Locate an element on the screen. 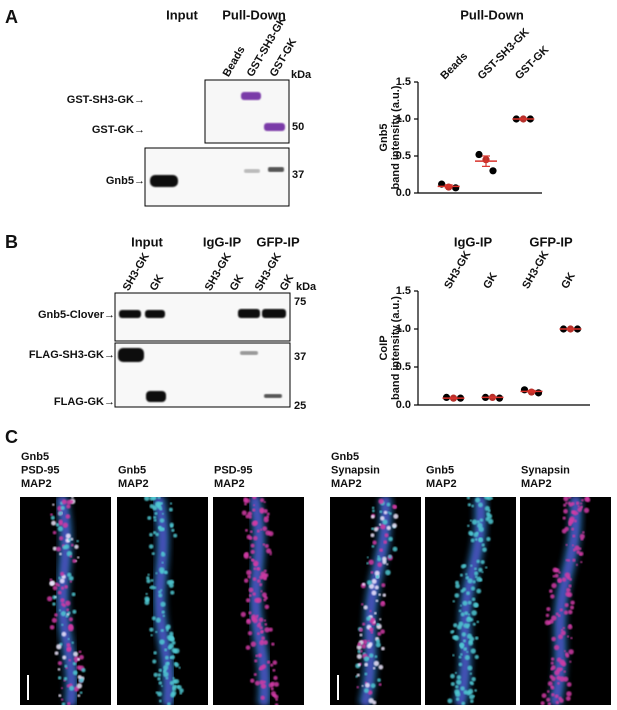  channel-label: MAP2 is located at coordinates (346, 484).